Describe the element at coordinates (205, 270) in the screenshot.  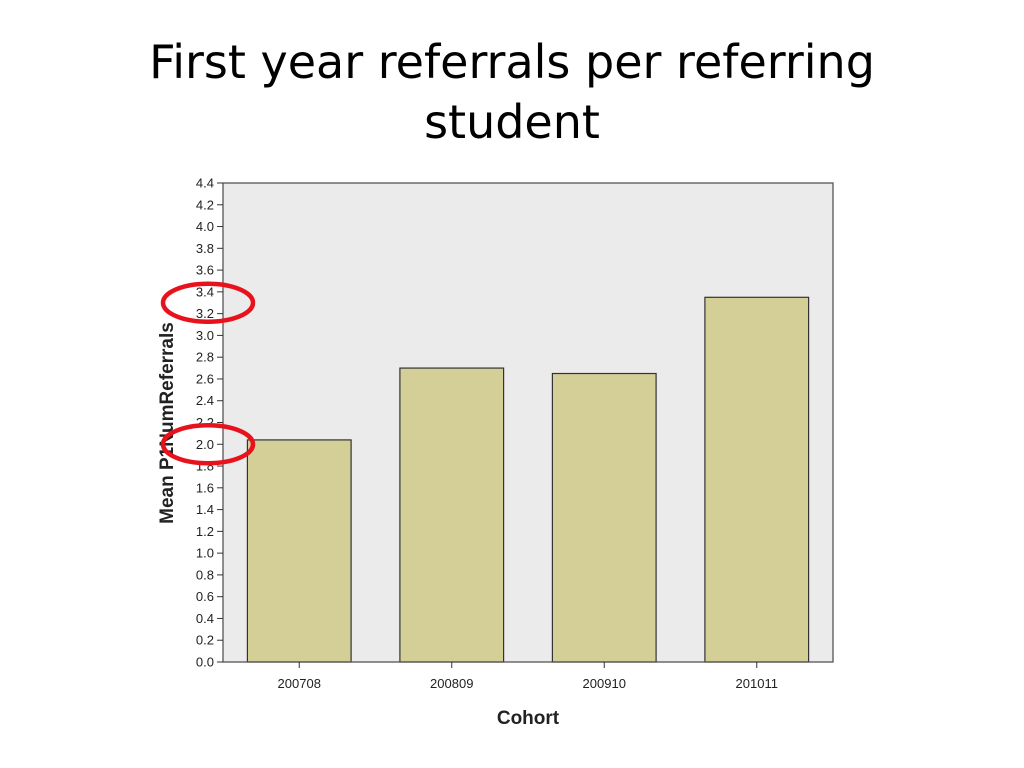
I see `y-tick-label: 3.6` at that location.